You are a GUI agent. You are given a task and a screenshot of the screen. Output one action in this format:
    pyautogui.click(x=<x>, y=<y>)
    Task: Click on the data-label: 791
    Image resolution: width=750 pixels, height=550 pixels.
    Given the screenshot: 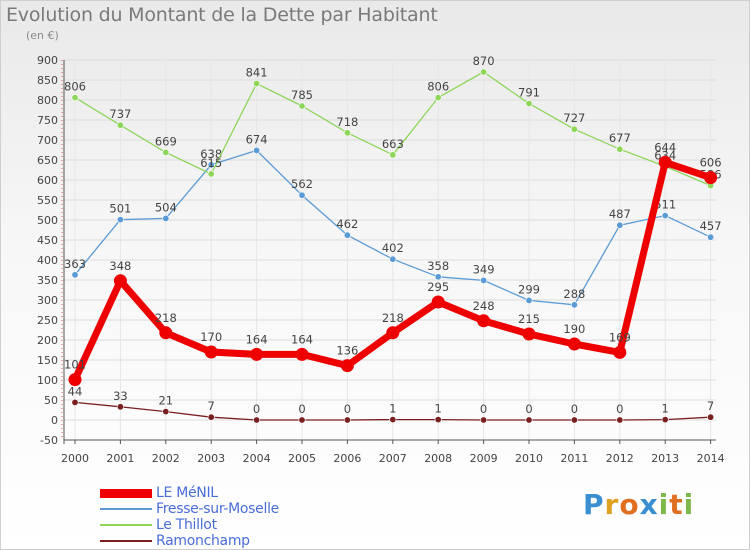 What is the action you would take?
    pyautogui.click(x=529, y=93)
    